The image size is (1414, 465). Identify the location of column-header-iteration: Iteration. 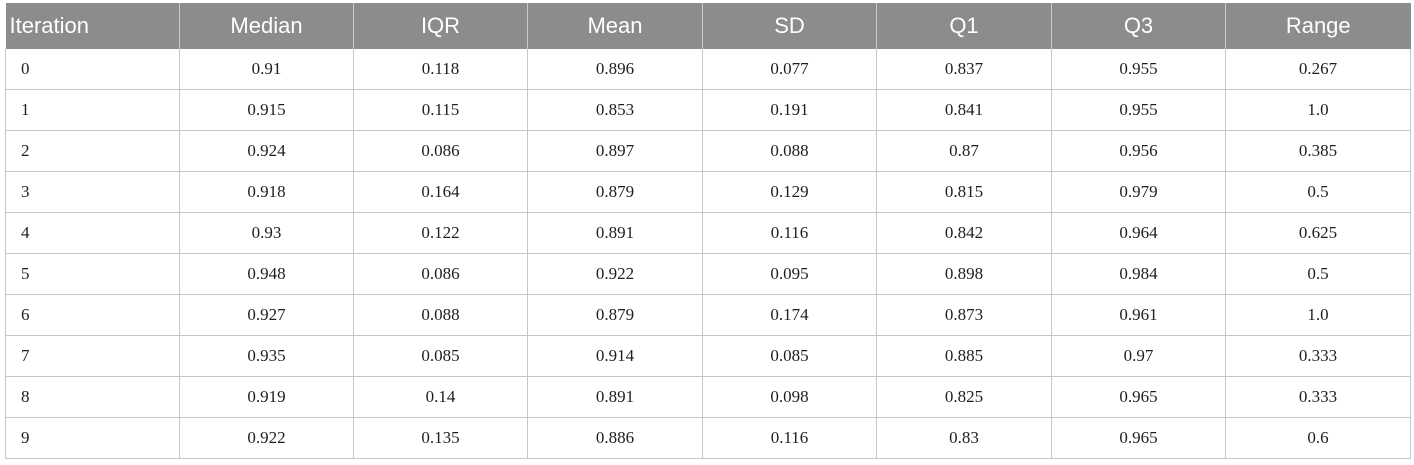
(92, 26).